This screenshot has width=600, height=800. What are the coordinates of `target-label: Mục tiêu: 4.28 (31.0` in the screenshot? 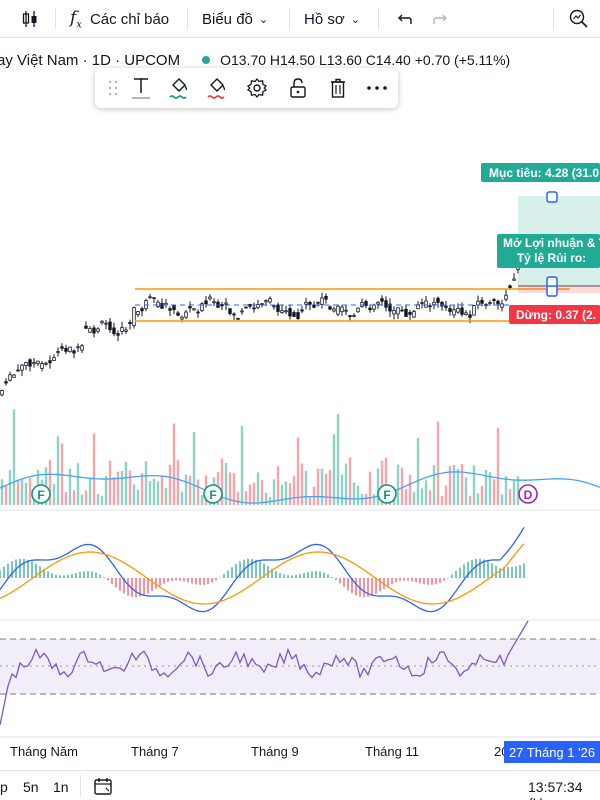 It's located at (540, 172).